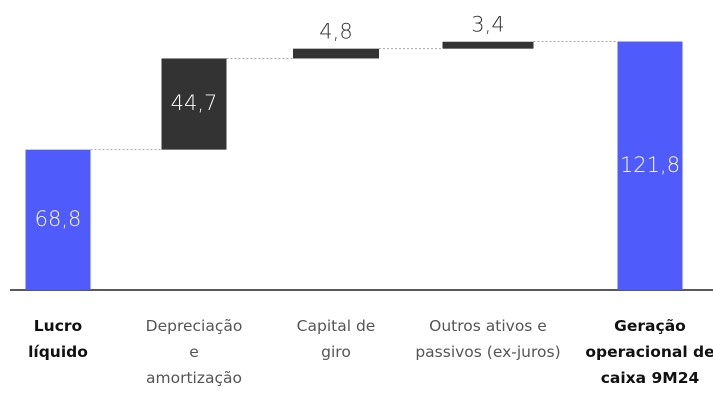 The width and height of the screenshot is (713, 412). What do you see at coordinates (649, 352) in the screenshot?
I see `category-label: Geração operacional de caixa 9M24` at bounding box center [649, 352].